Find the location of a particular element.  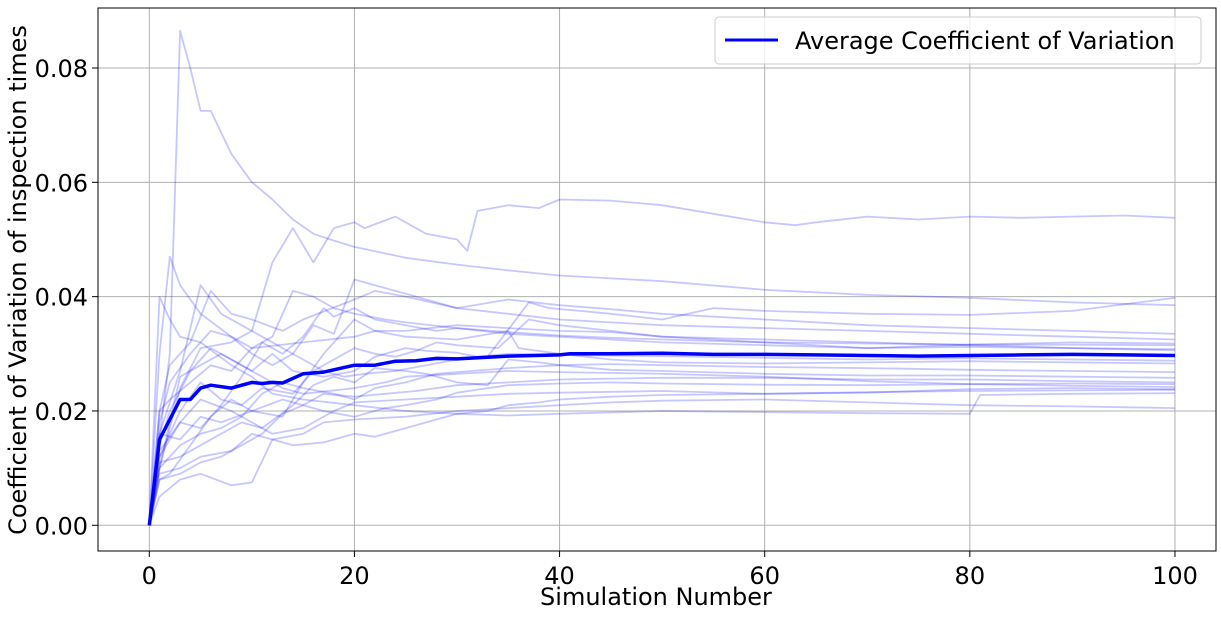

legend: Average Coefficient of Variation is located at coordinates (958, 40).